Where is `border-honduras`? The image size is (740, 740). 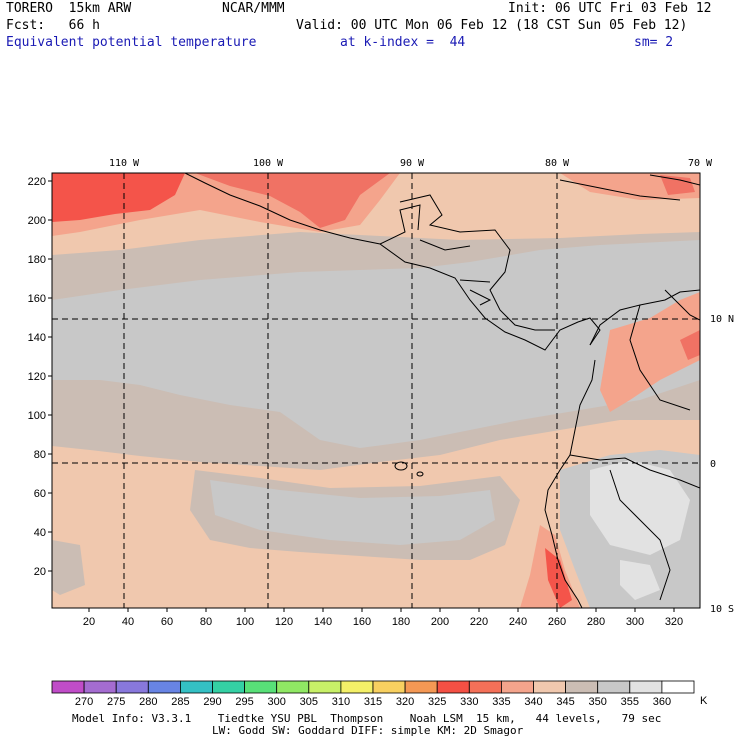
border-honduras is located at coordinates (445, 245).